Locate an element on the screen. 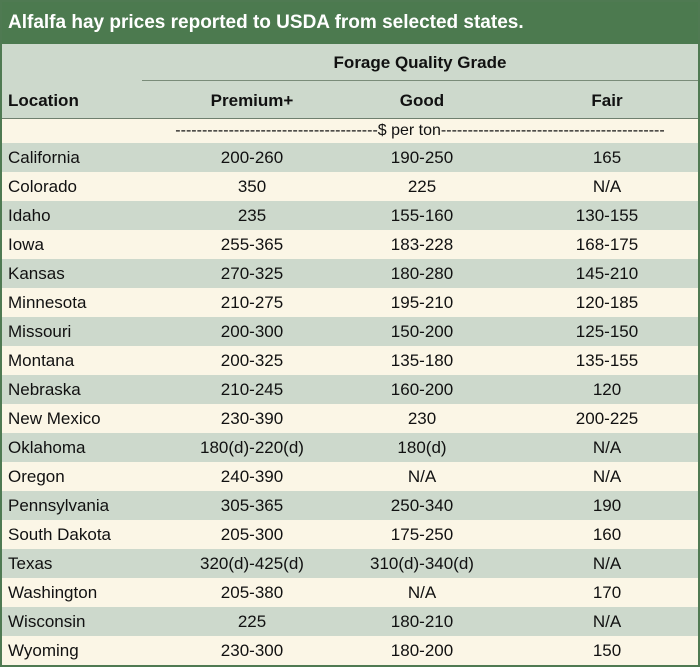 The height and width of the screenshot is (667, 700). premium-price-cell: 255-365 is located at coordinates (252, 244).